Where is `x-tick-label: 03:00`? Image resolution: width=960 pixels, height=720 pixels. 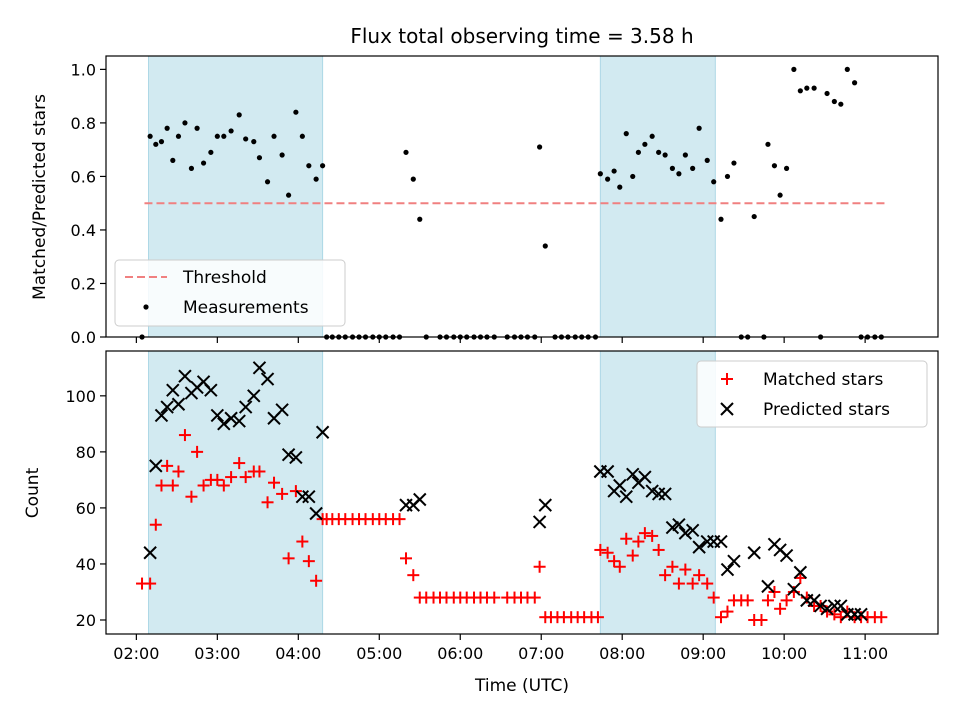 x-tick-label: 03:00 is located at coordinates (217, 653).